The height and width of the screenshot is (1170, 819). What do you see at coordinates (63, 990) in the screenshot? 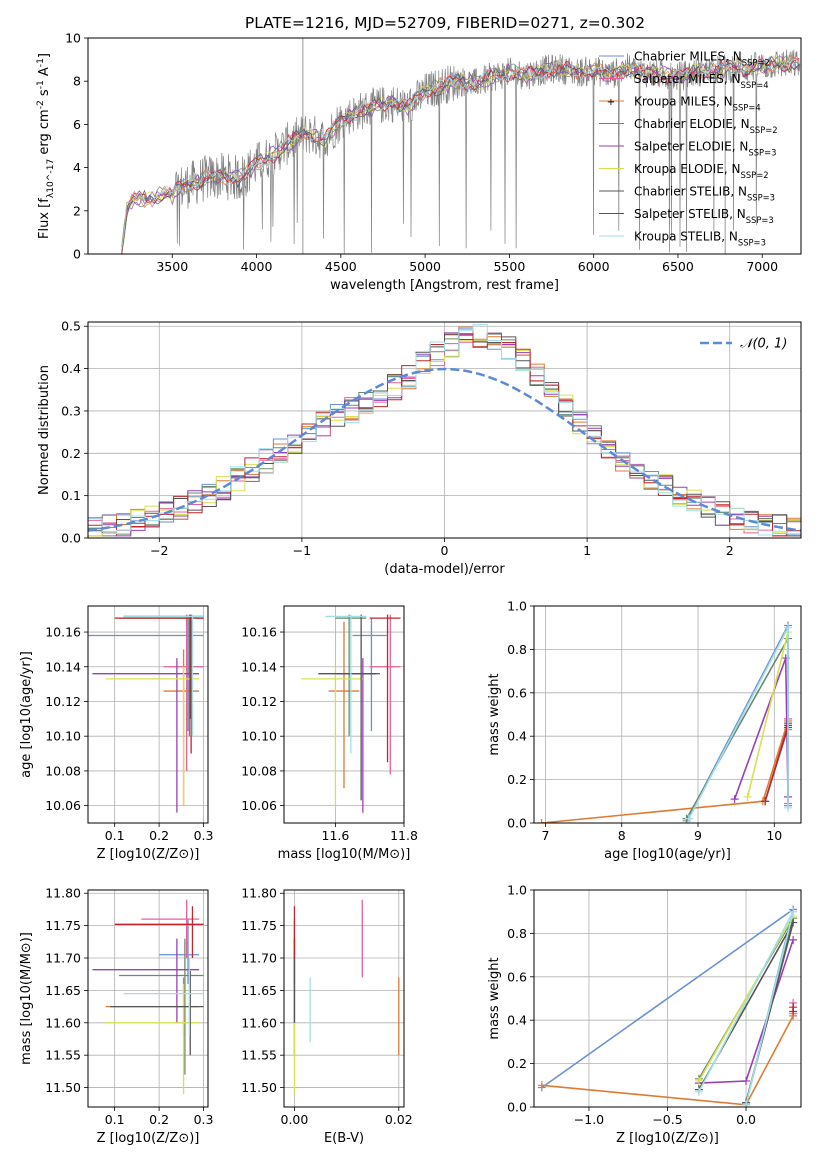
I see `y-tick-label: 11.65` at bounding box center [63, 990].